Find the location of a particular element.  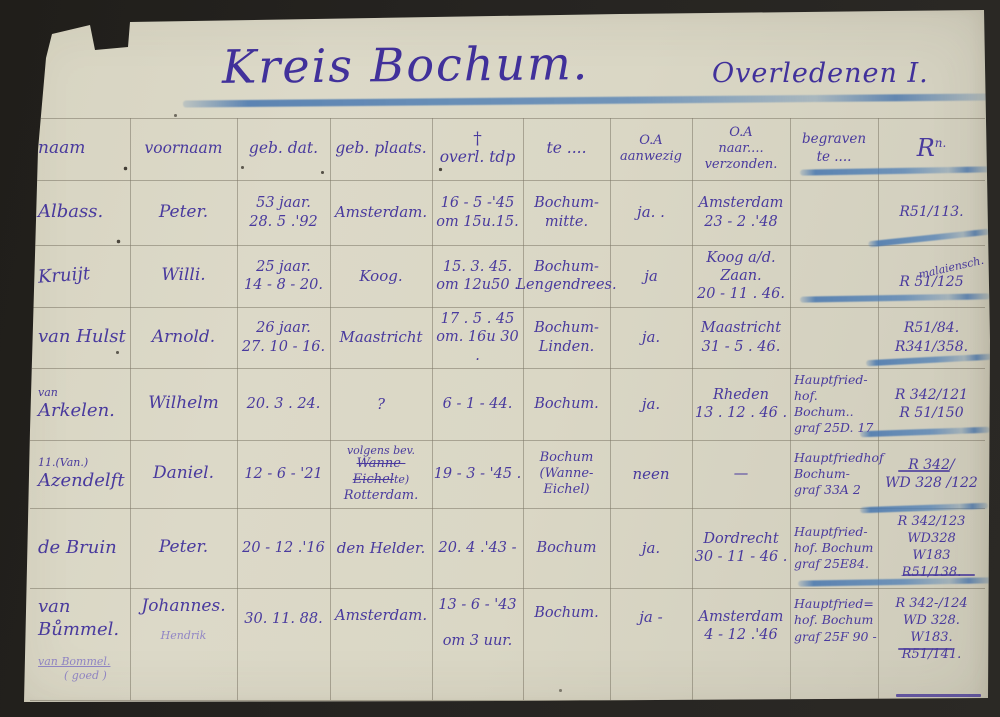

cell-r-number: R 342/123 WD328 W183 R51/138. is located at coordinates (931, 547).